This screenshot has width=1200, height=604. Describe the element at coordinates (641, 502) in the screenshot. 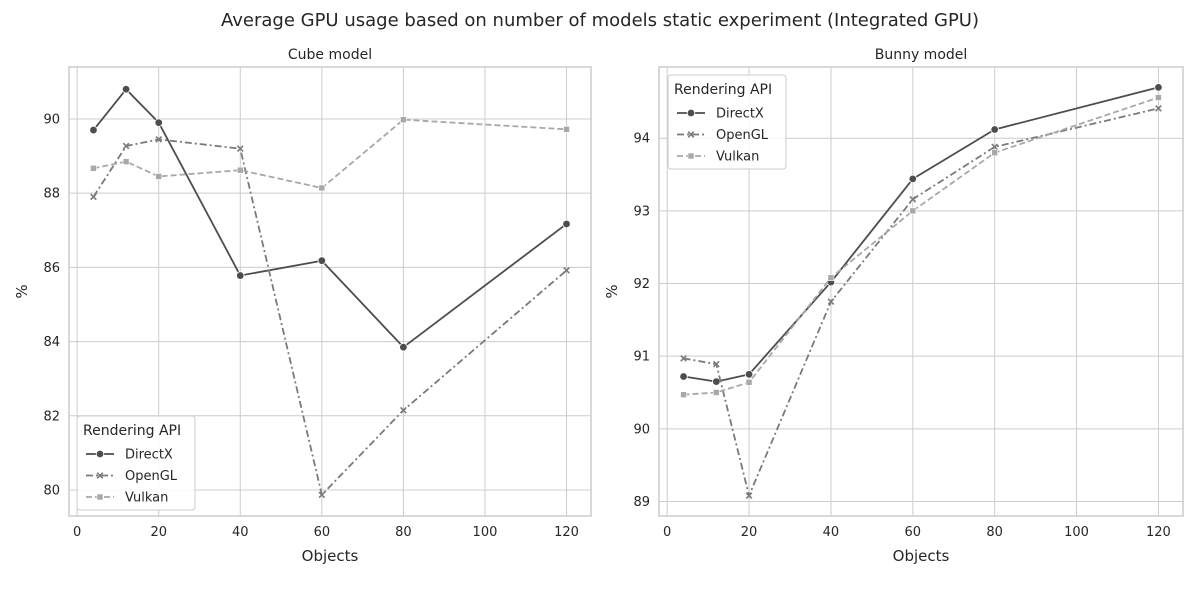

I see `y-tick-label: 89` at that location.